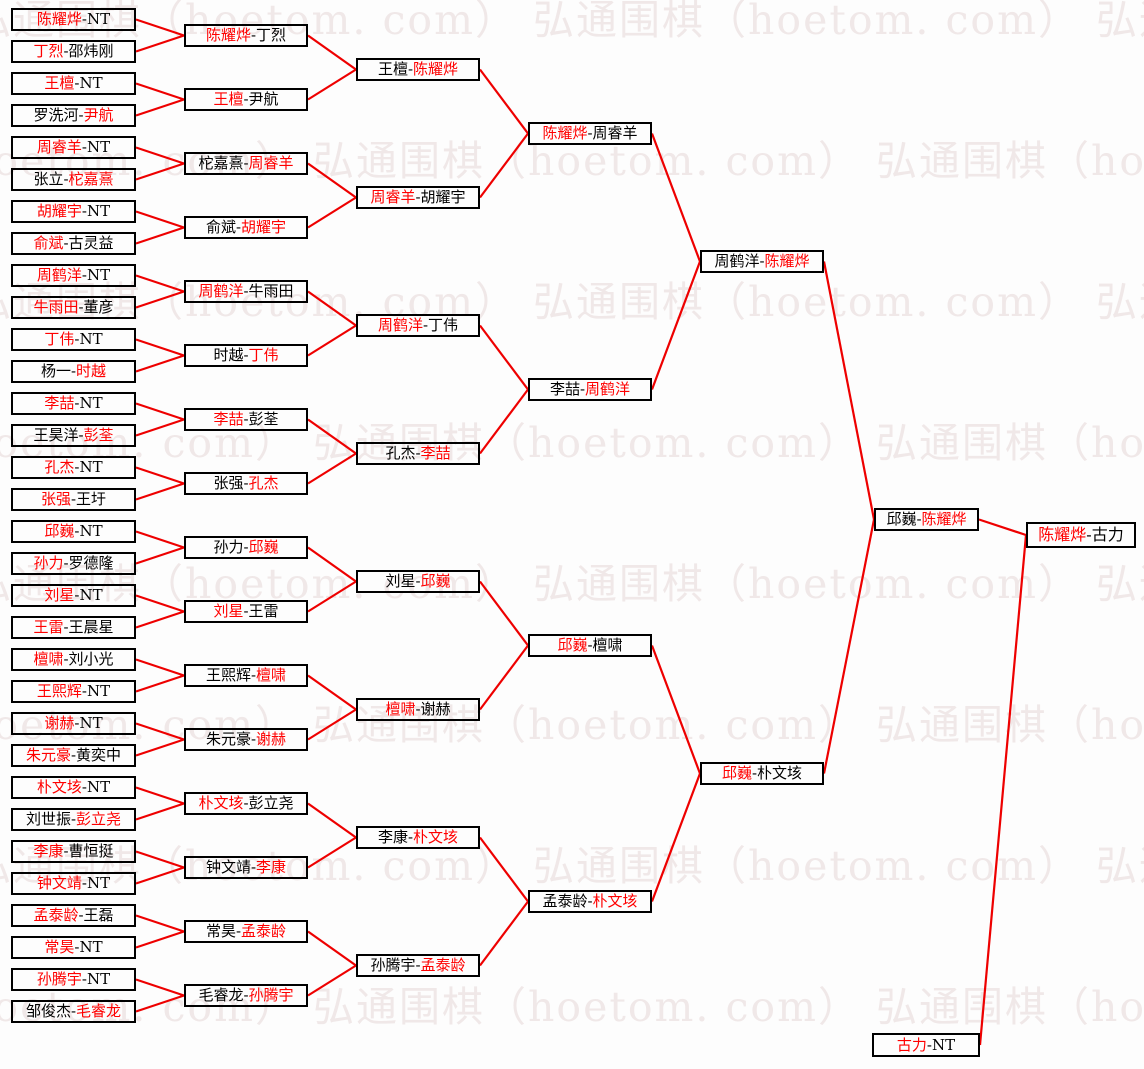 This screenshot has height=1069, width=1144. I want to click on player-right: 丁伟, so click(443, 325).